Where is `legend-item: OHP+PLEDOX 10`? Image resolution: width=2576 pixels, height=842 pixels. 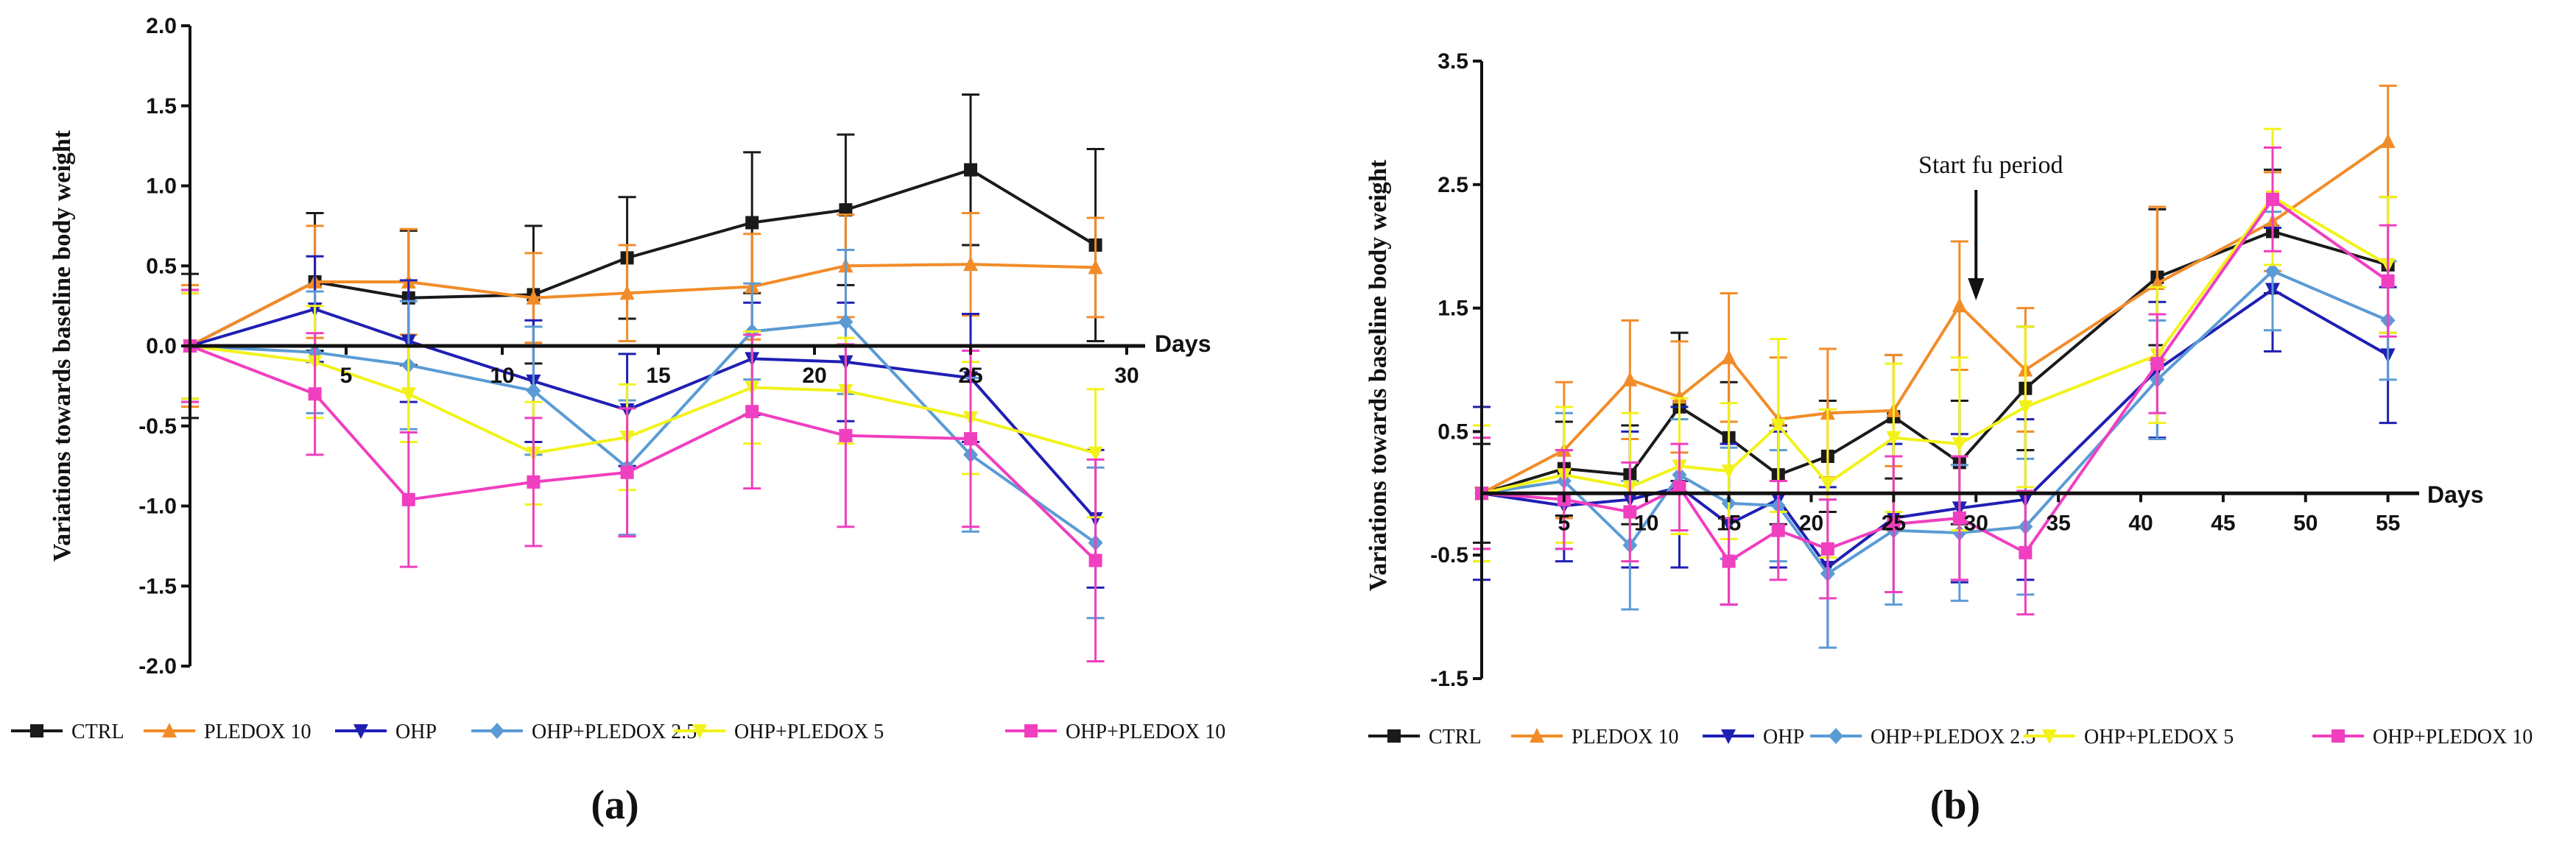
legend-item: OHP+PLEDOX 10 is located at coordinates (1115, 732).